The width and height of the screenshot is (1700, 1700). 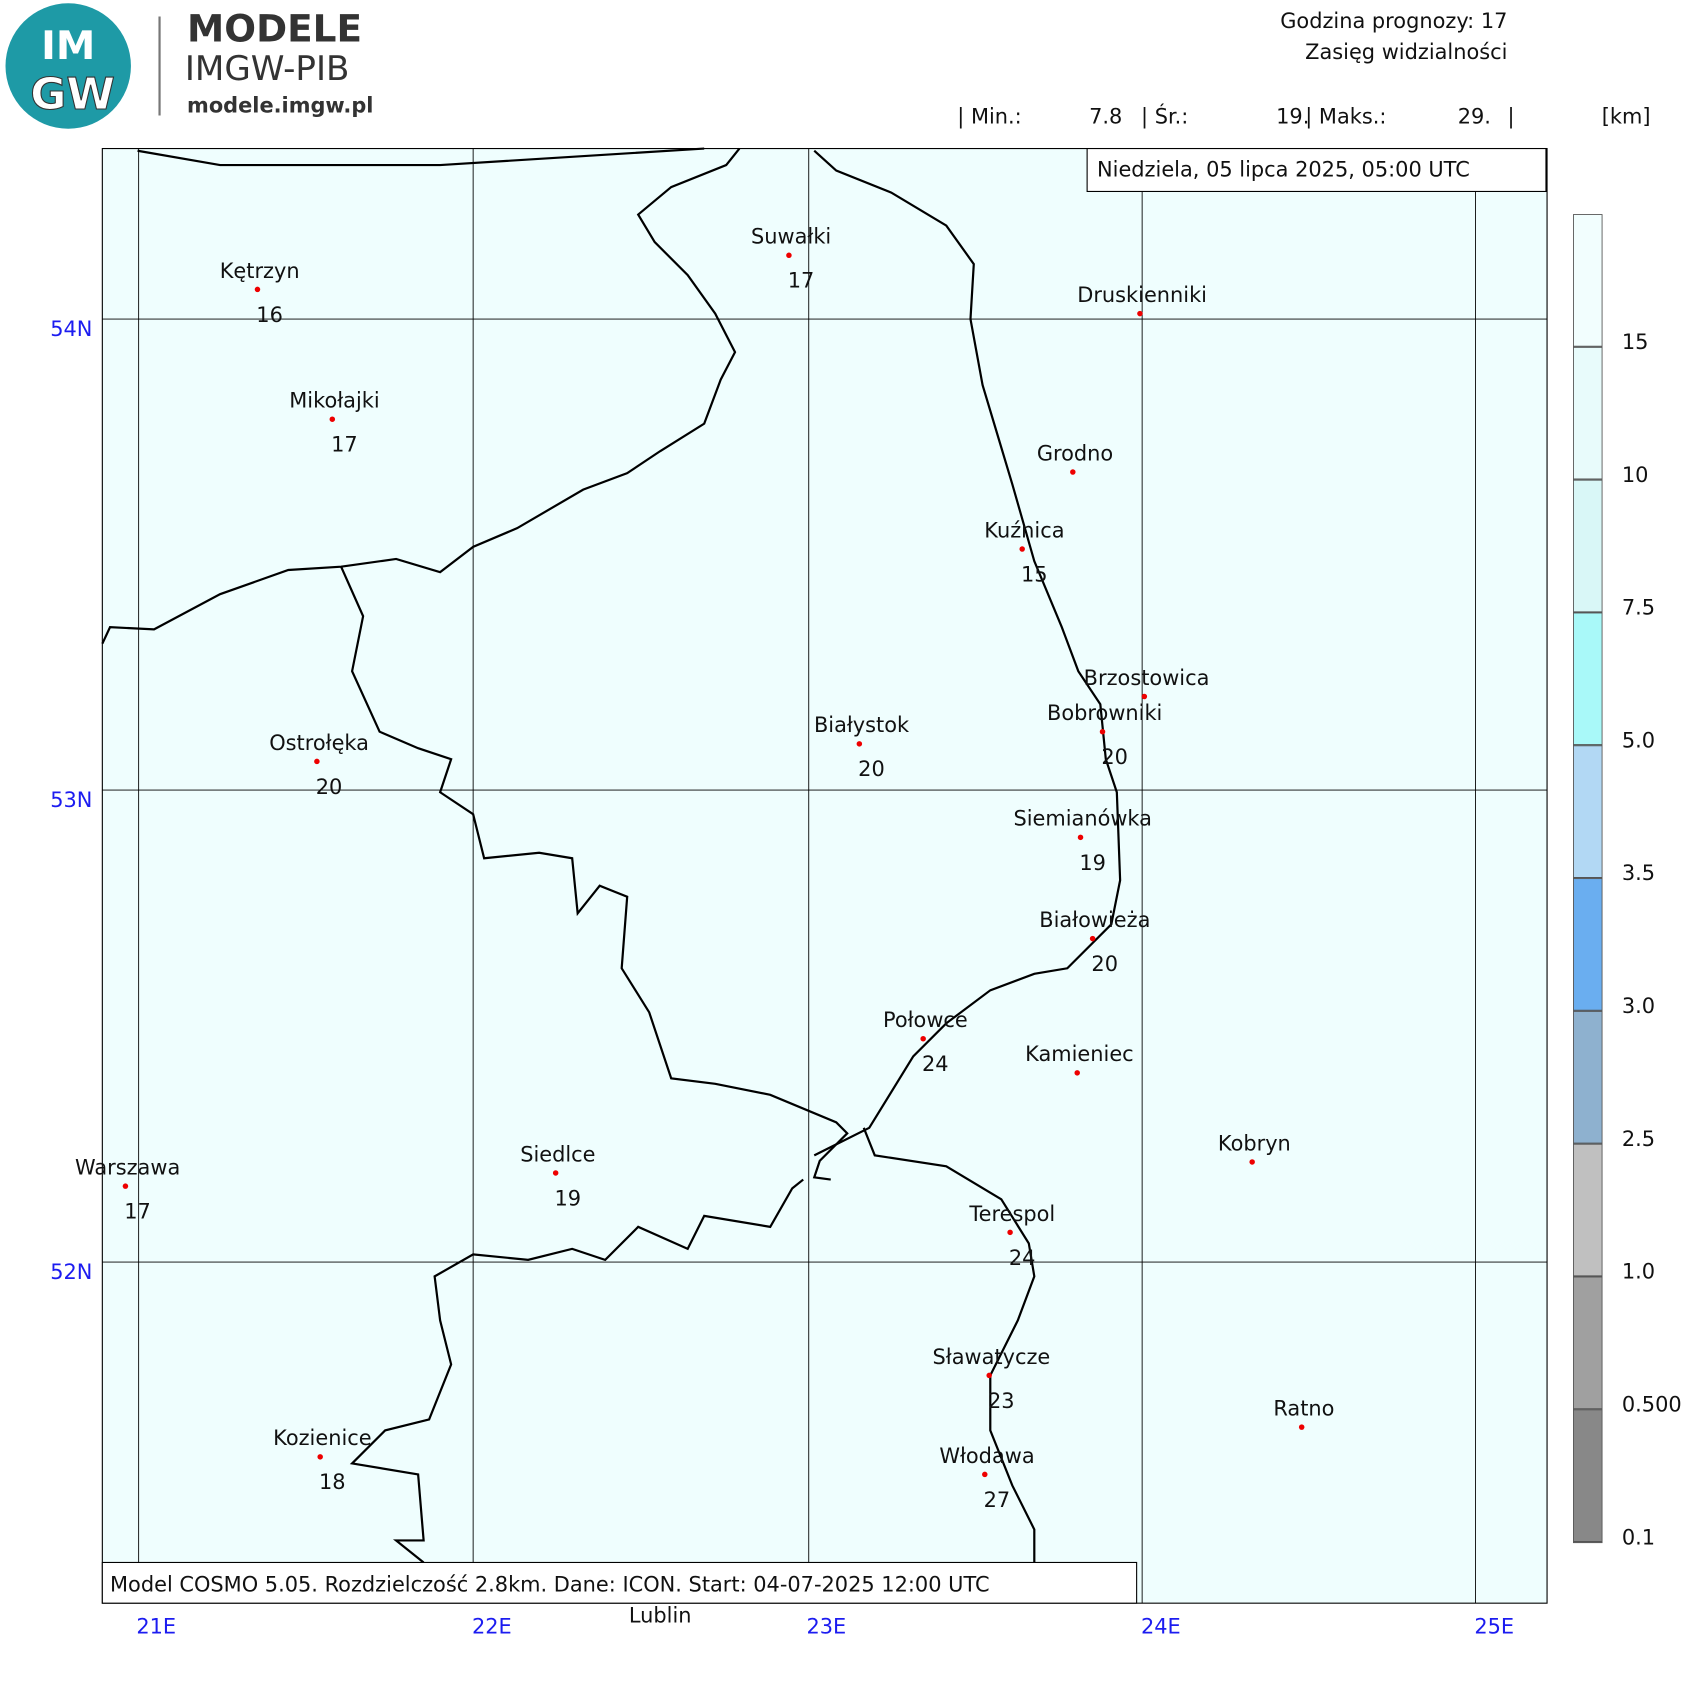 I want to click on city-name: Białowieża, so click(x=1094, y=920).